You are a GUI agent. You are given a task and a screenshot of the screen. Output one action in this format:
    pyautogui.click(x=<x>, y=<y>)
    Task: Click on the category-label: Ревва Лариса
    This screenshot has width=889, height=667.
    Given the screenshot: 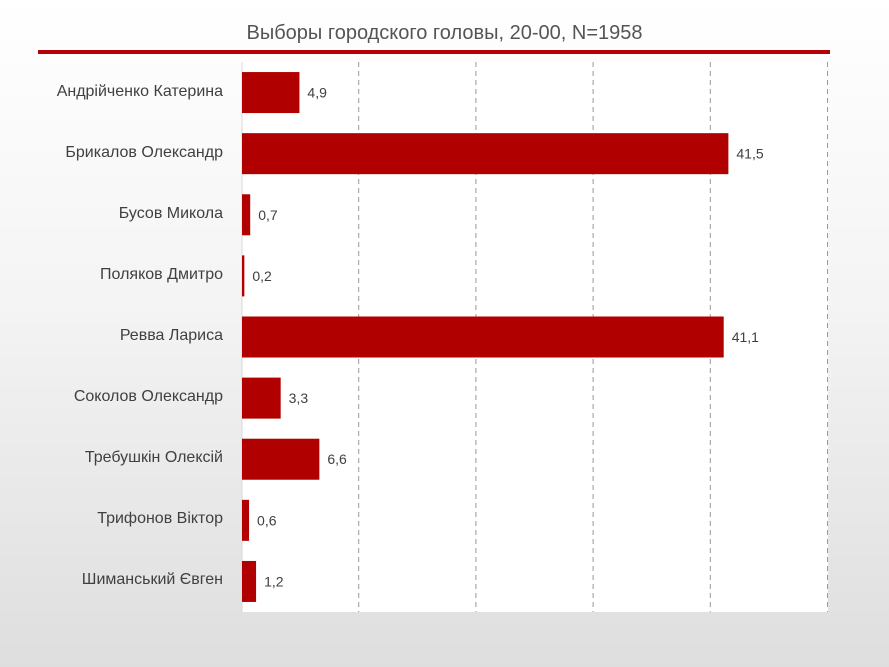 What is the action you would take?
    pyautogui.click(x=171, y=335)
    